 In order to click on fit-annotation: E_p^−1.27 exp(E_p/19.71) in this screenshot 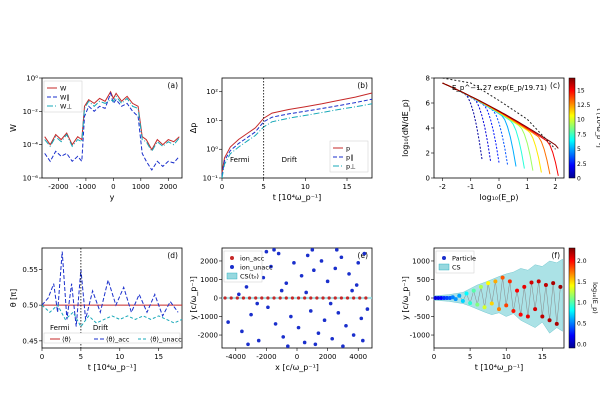, I will do `click(499, 88)`.